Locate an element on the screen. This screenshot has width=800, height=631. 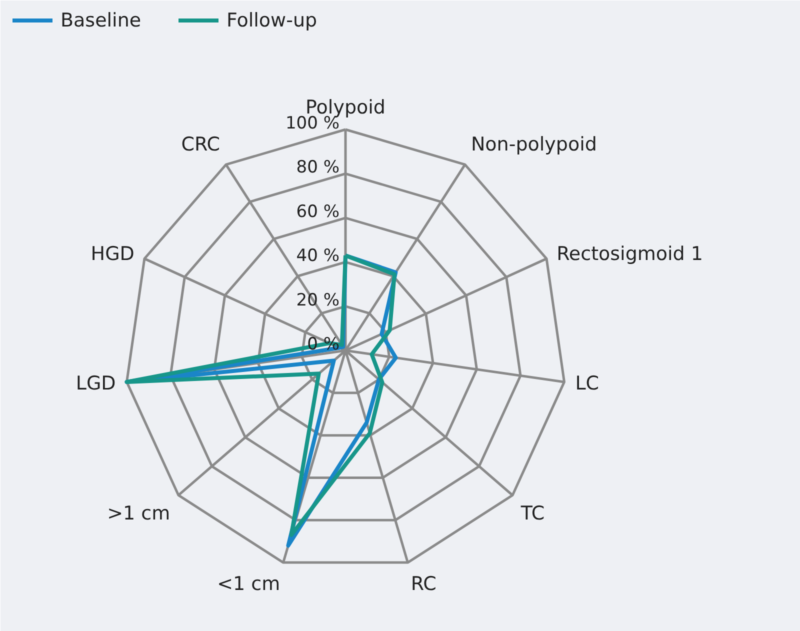
y-tick-label: 40 % is located at coordinates (318, 256).